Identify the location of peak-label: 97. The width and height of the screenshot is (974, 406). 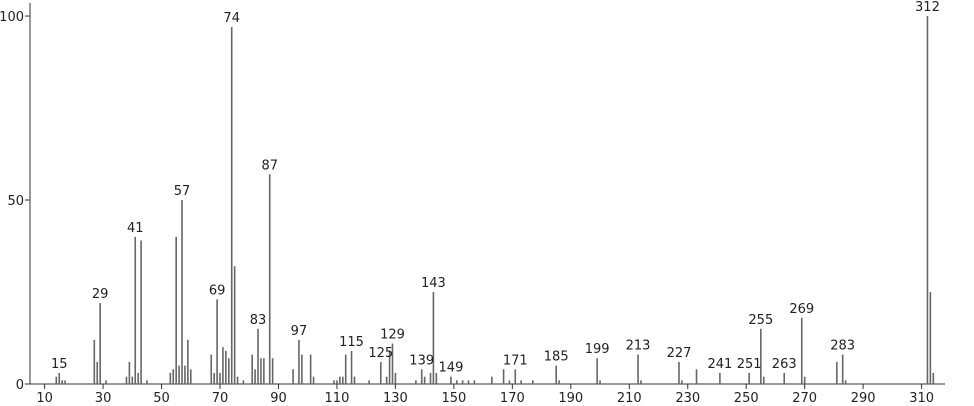
(299, 331).